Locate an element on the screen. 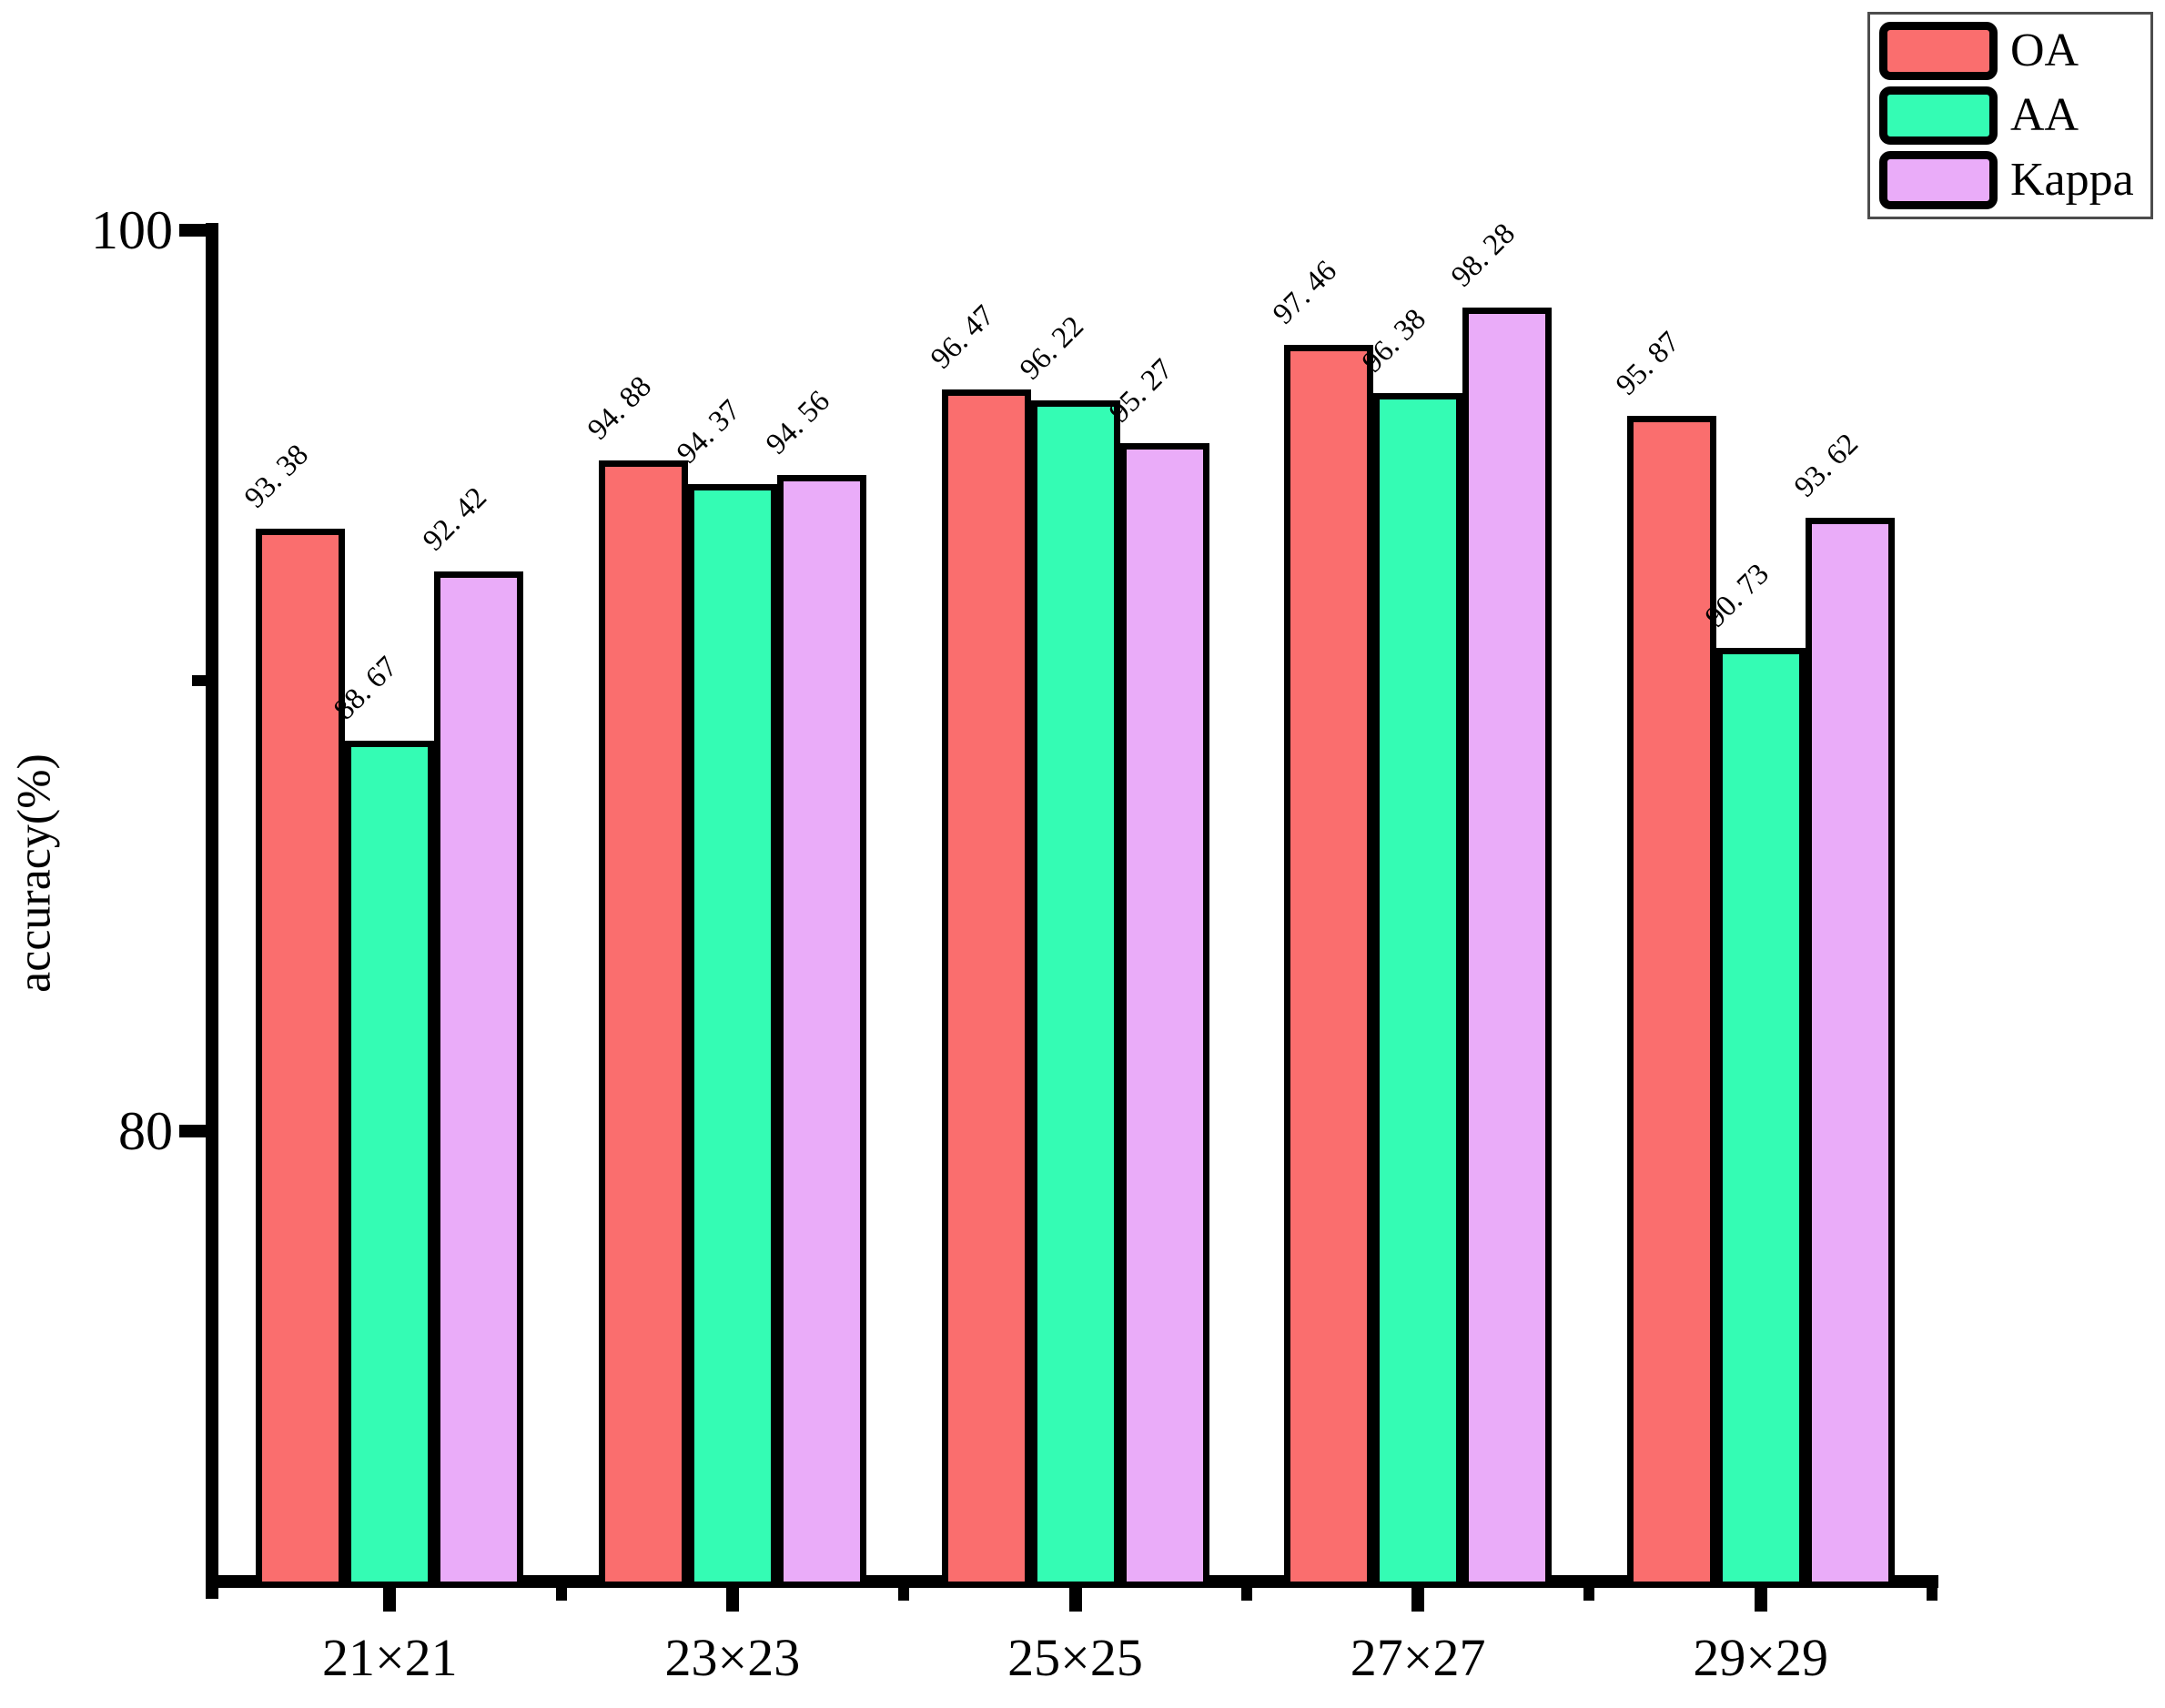  bar-value-label: 93. 62 is located at coordinates (1826, 465).